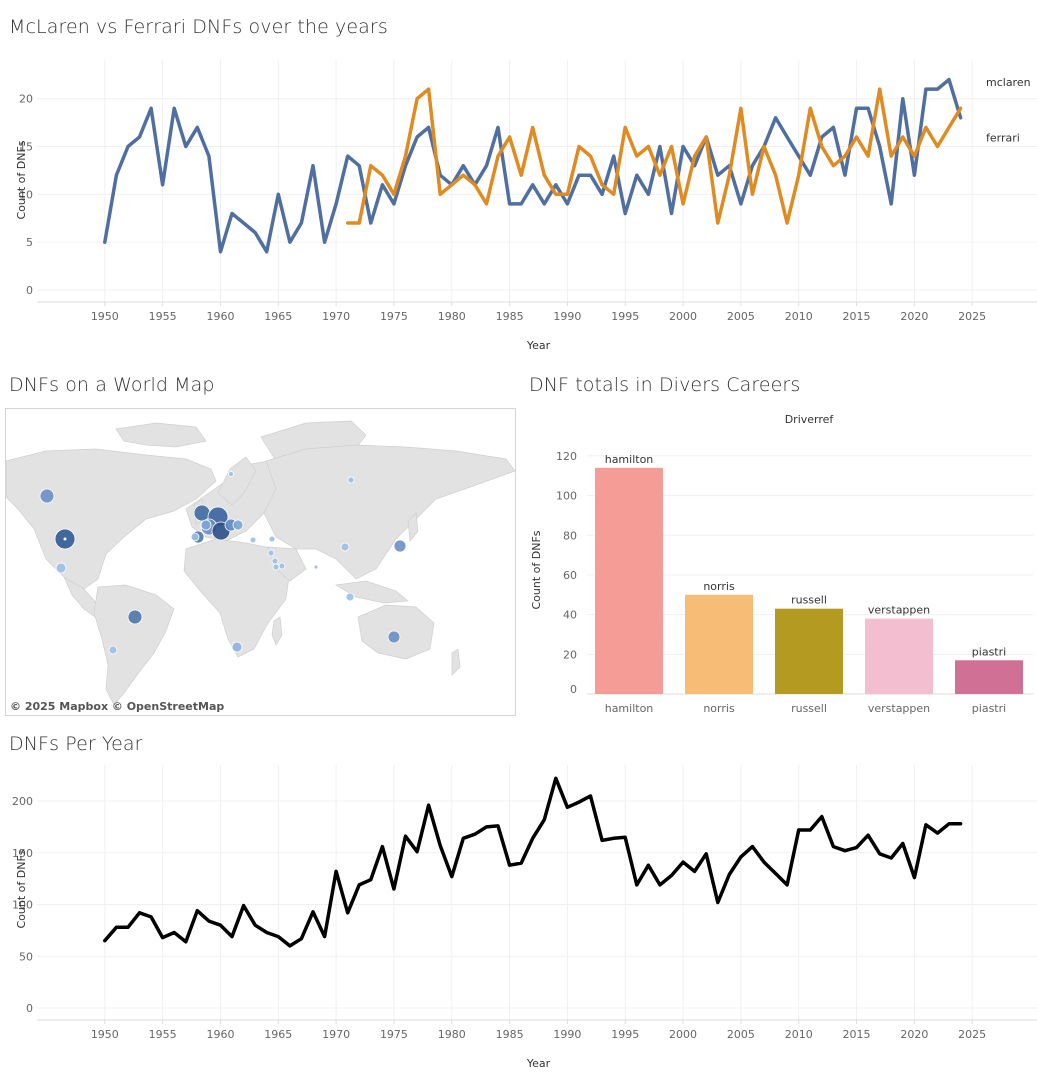  I want to click on landmass-canadian-arctic, so click(161, 435).